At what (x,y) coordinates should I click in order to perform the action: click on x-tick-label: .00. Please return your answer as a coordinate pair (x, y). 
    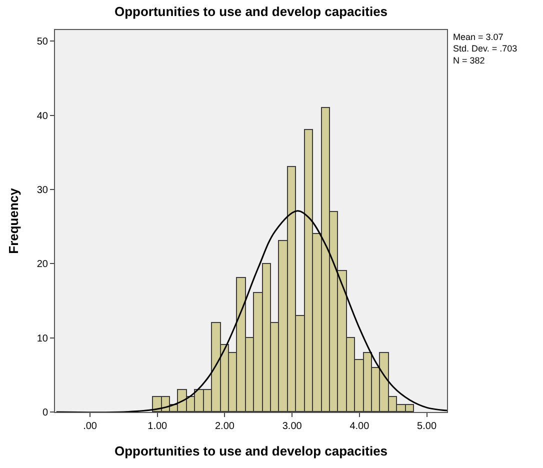
    Looking at the image, I should click on (90, 426).